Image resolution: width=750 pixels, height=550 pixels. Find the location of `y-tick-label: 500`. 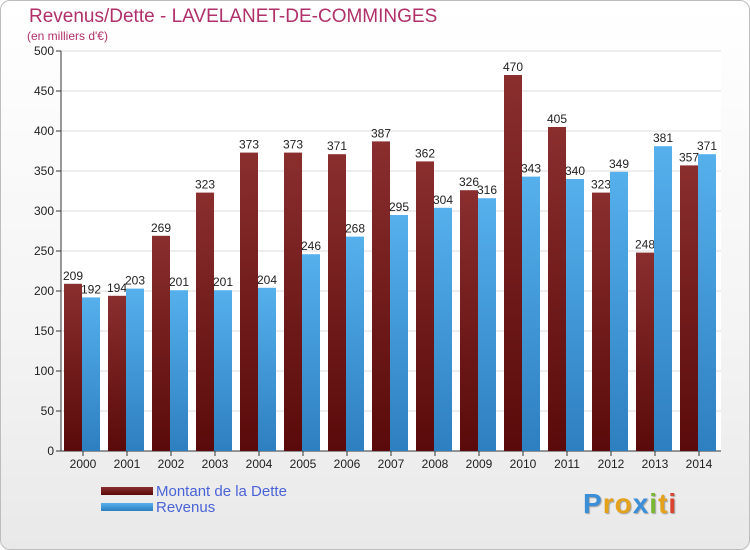

y-tick-label: 500 is located at coordinates (44, 51).